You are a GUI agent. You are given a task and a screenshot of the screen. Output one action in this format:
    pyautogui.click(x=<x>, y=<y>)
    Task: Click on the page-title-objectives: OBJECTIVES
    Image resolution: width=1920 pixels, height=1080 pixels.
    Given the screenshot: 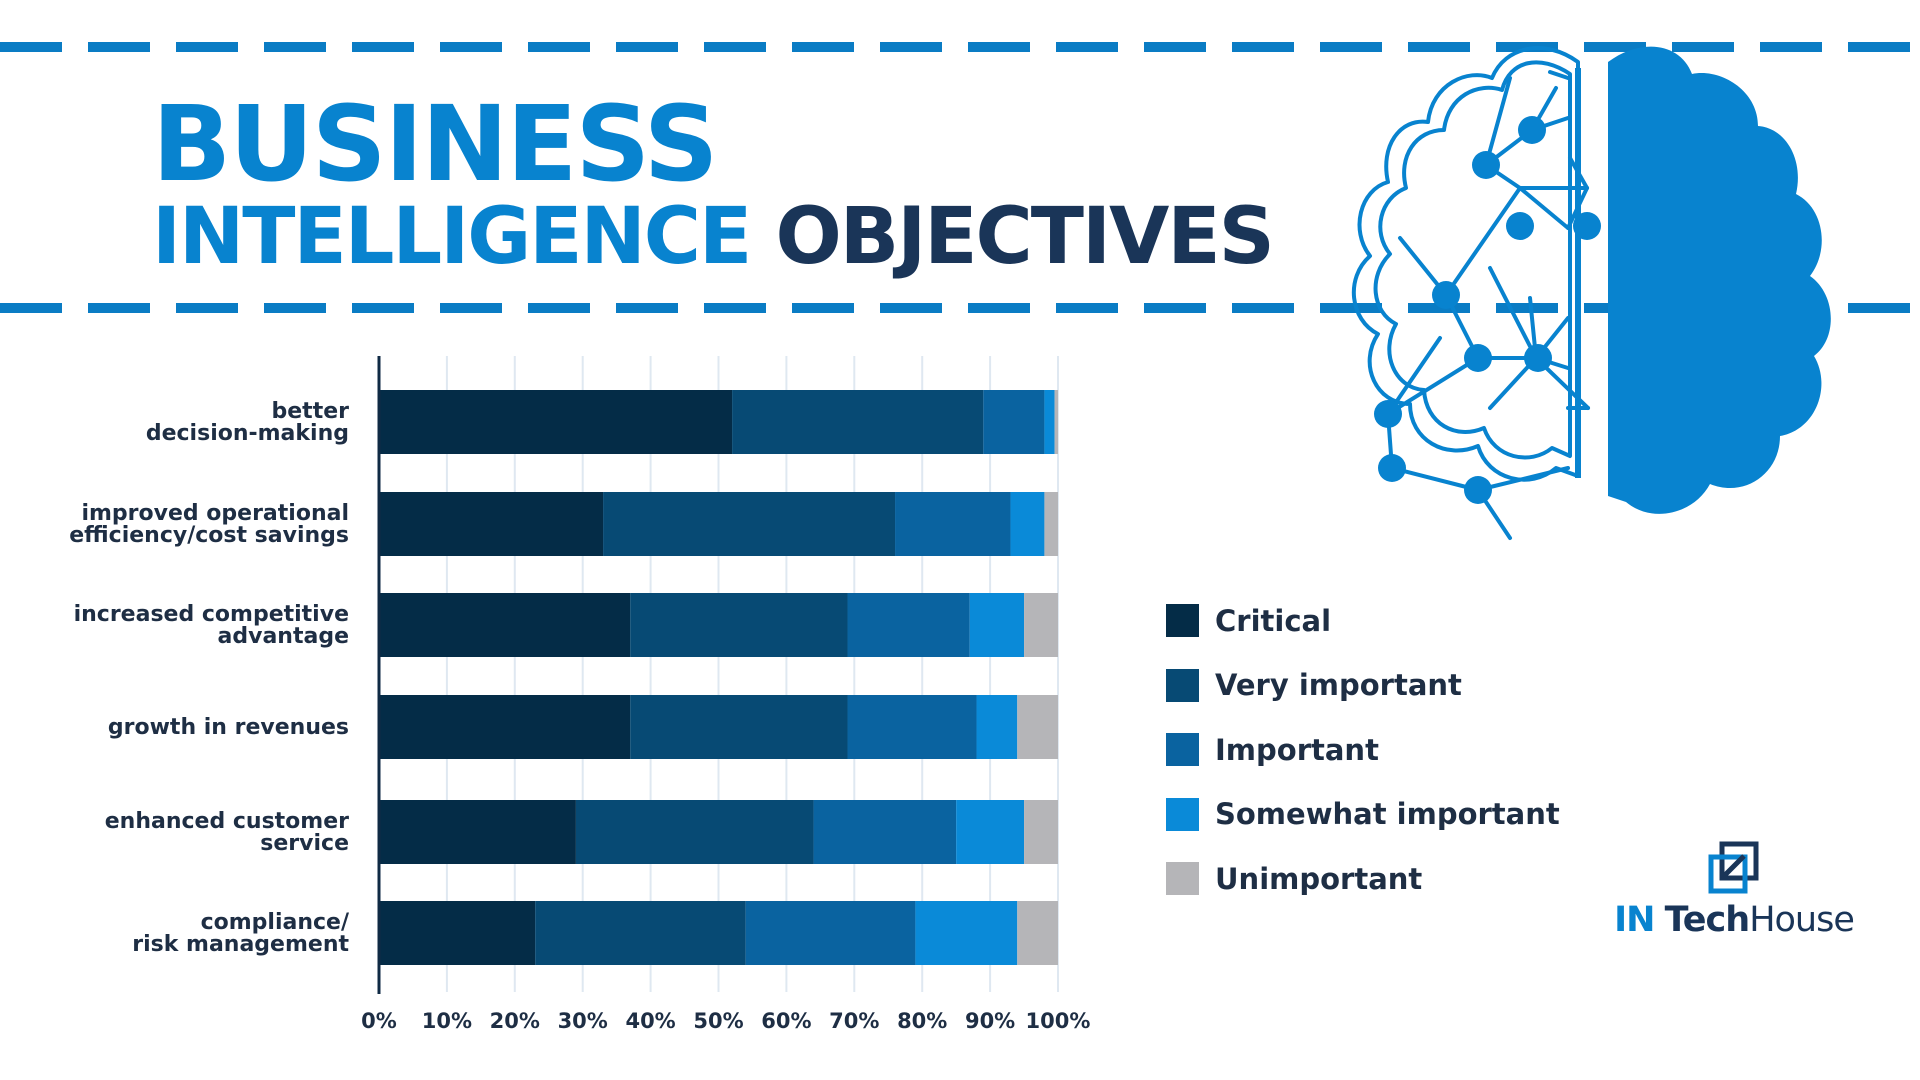 What is the action you would take?
    pyautogui.click(x=1024, y=237)
    